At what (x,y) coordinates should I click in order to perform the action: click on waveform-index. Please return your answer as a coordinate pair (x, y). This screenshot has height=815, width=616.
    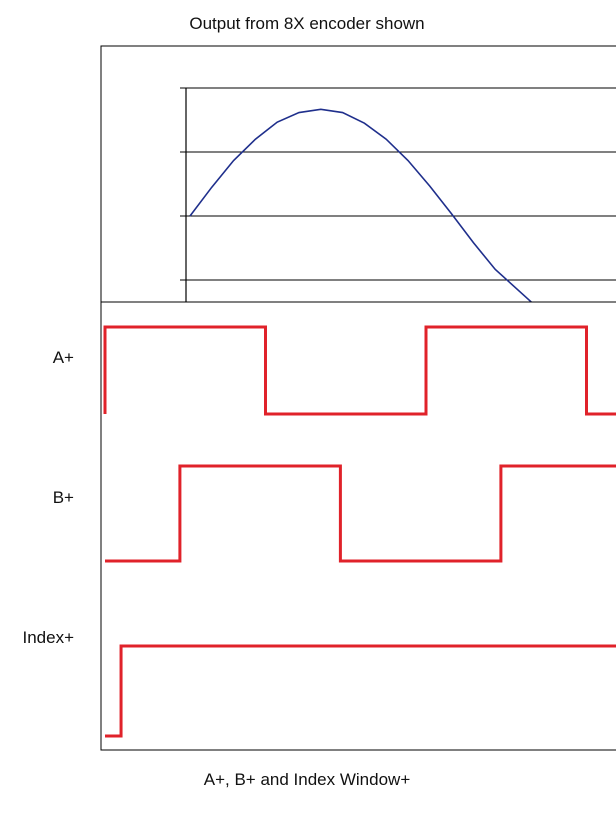
    Looking at the image, I should click on (360, 691).